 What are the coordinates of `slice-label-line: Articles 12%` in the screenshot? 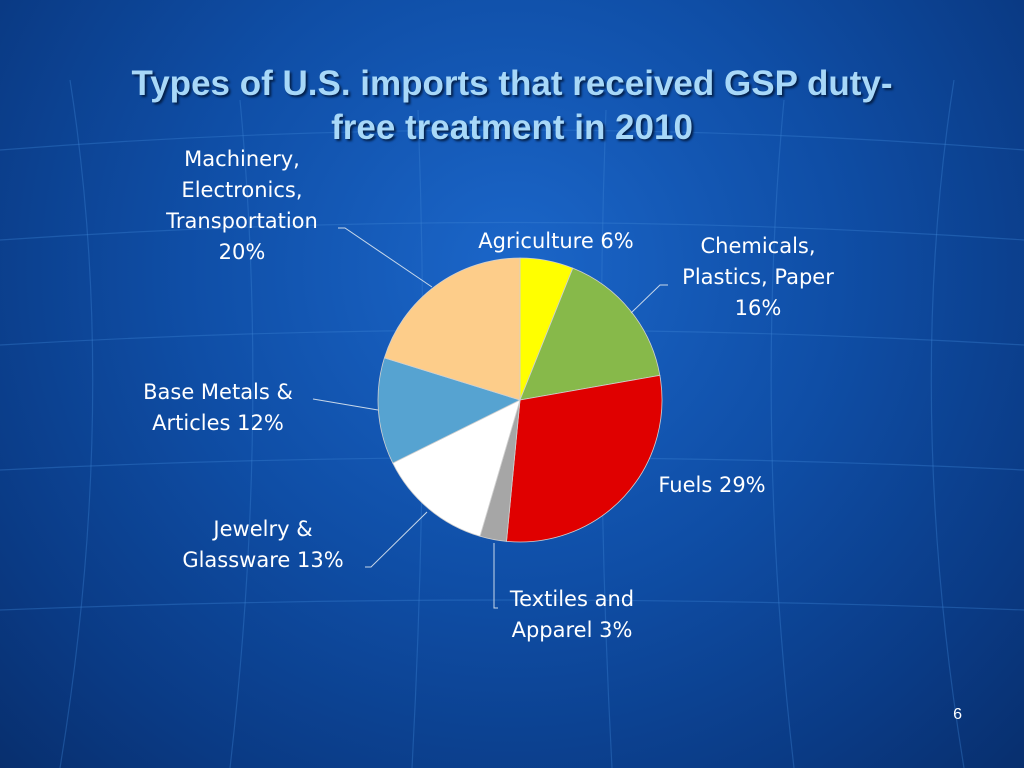 It's located at (218, 423).